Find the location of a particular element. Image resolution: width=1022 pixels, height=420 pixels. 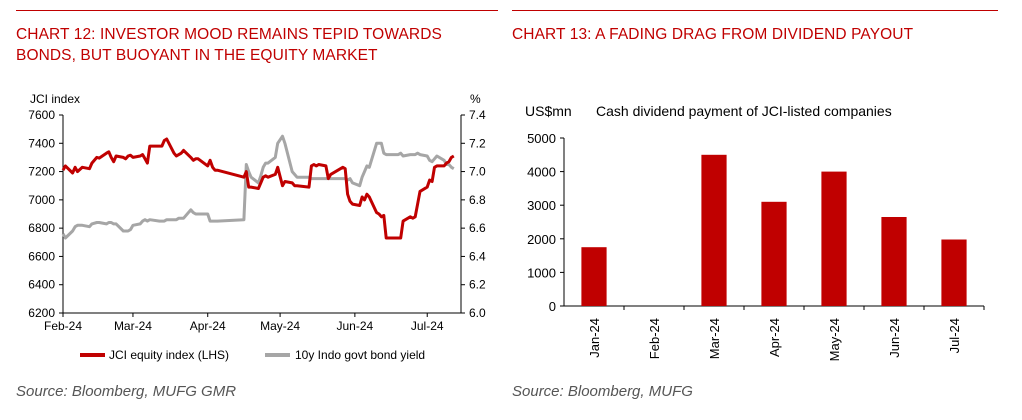

right-tick-label: 6.2 is located at coordinates (477, 285).